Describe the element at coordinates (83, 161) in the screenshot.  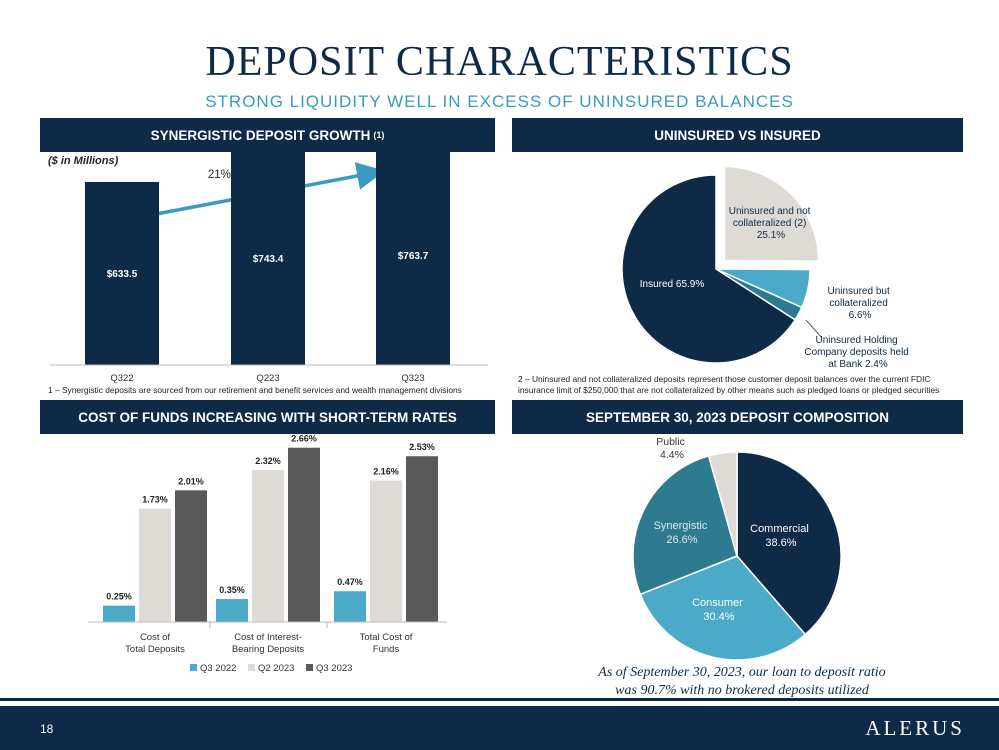
I see `growth-units-label: ($ in Millions)` at that location.